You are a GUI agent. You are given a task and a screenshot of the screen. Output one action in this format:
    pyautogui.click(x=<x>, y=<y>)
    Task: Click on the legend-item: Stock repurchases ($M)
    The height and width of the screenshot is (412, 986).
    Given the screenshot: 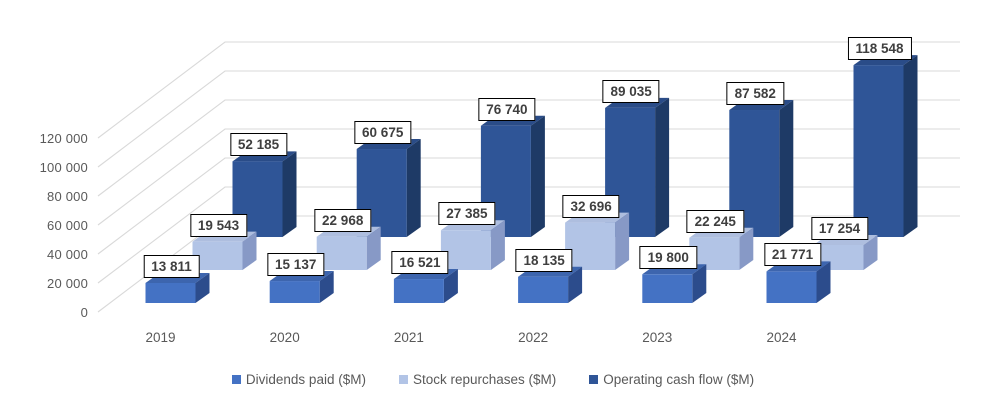 What is the action you would take?
    pyautogui.click(x=477, y=379)
    